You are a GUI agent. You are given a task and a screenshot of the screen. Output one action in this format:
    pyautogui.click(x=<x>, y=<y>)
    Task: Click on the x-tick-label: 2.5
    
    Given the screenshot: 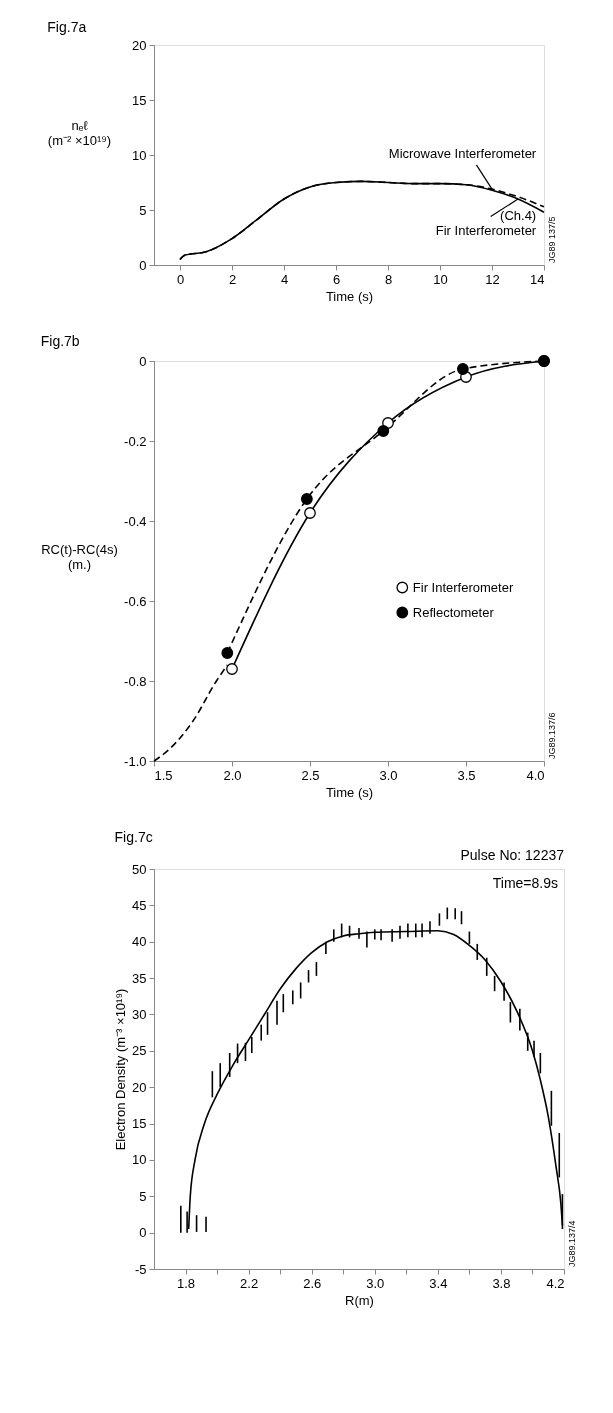 What is the action you would take?
    pyautogui.click(x=310, y=775)
    